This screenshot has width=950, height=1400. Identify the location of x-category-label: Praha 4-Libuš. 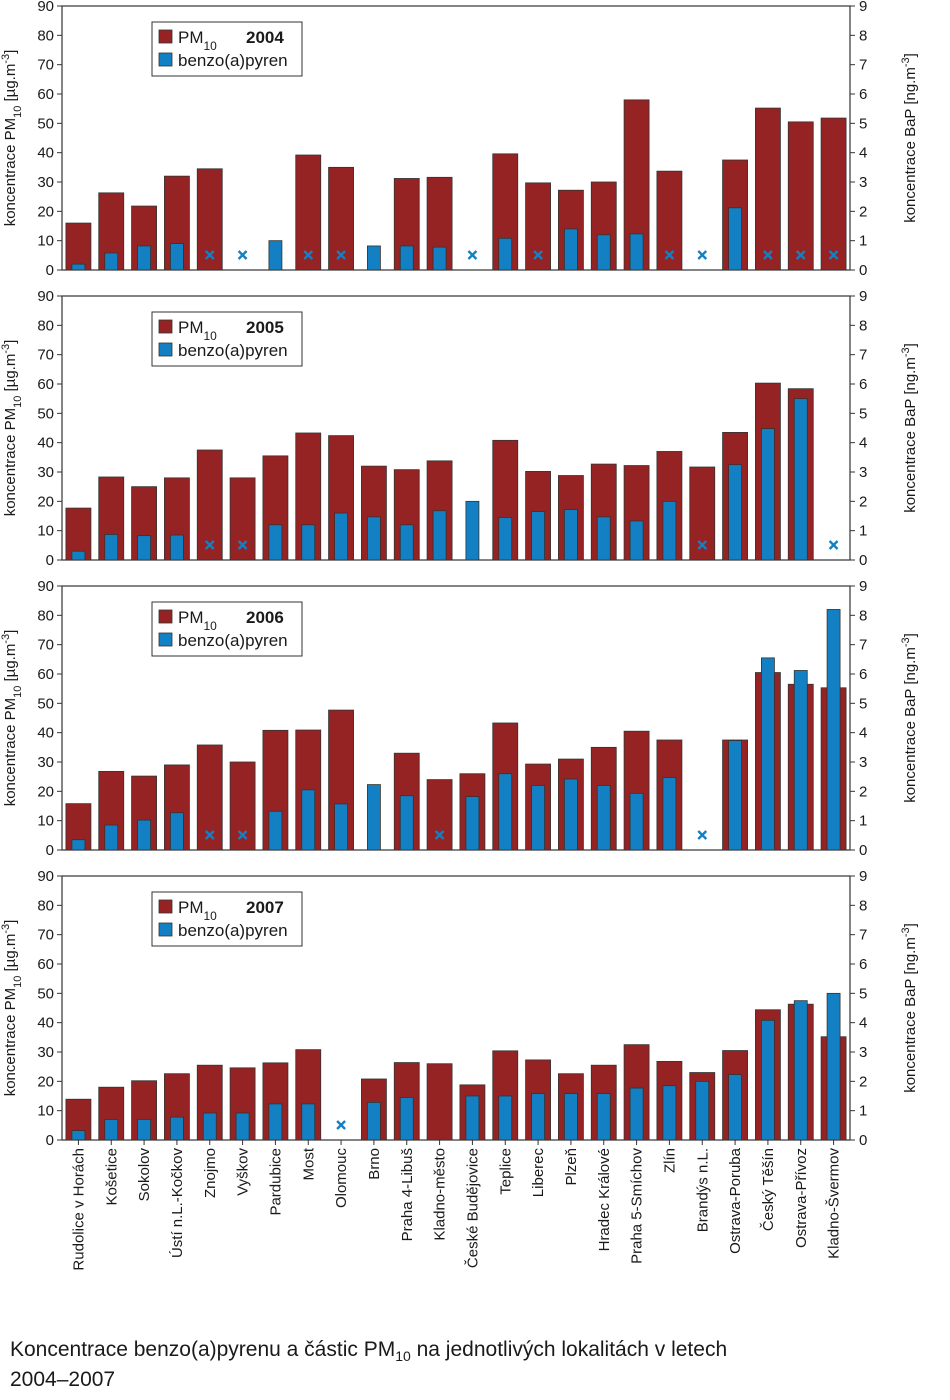
(407, 1194).